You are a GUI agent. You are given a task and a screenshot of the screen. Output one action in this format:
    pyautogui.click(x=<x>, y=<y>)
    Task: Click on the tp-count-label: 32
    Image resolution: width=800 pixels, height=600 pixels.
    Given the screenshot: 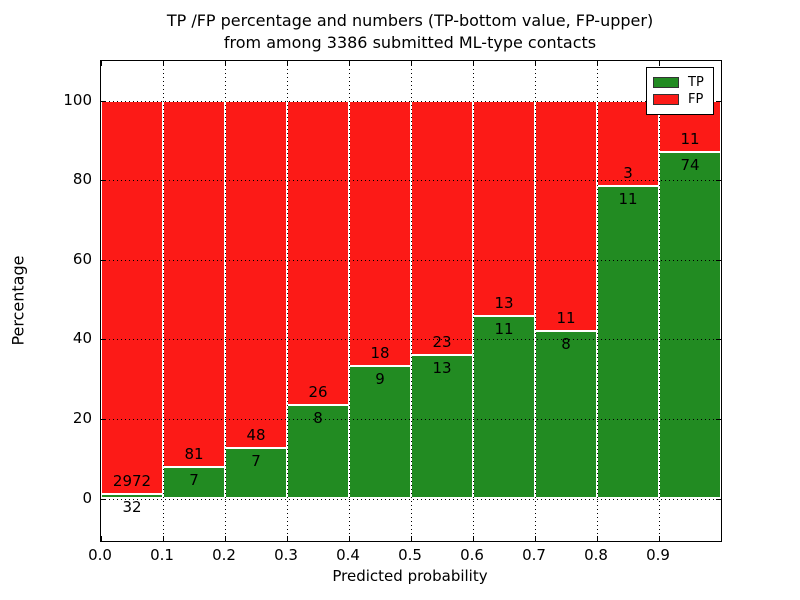 What is the action you would take?
    pyautogui.click(x=132, y=507)
    